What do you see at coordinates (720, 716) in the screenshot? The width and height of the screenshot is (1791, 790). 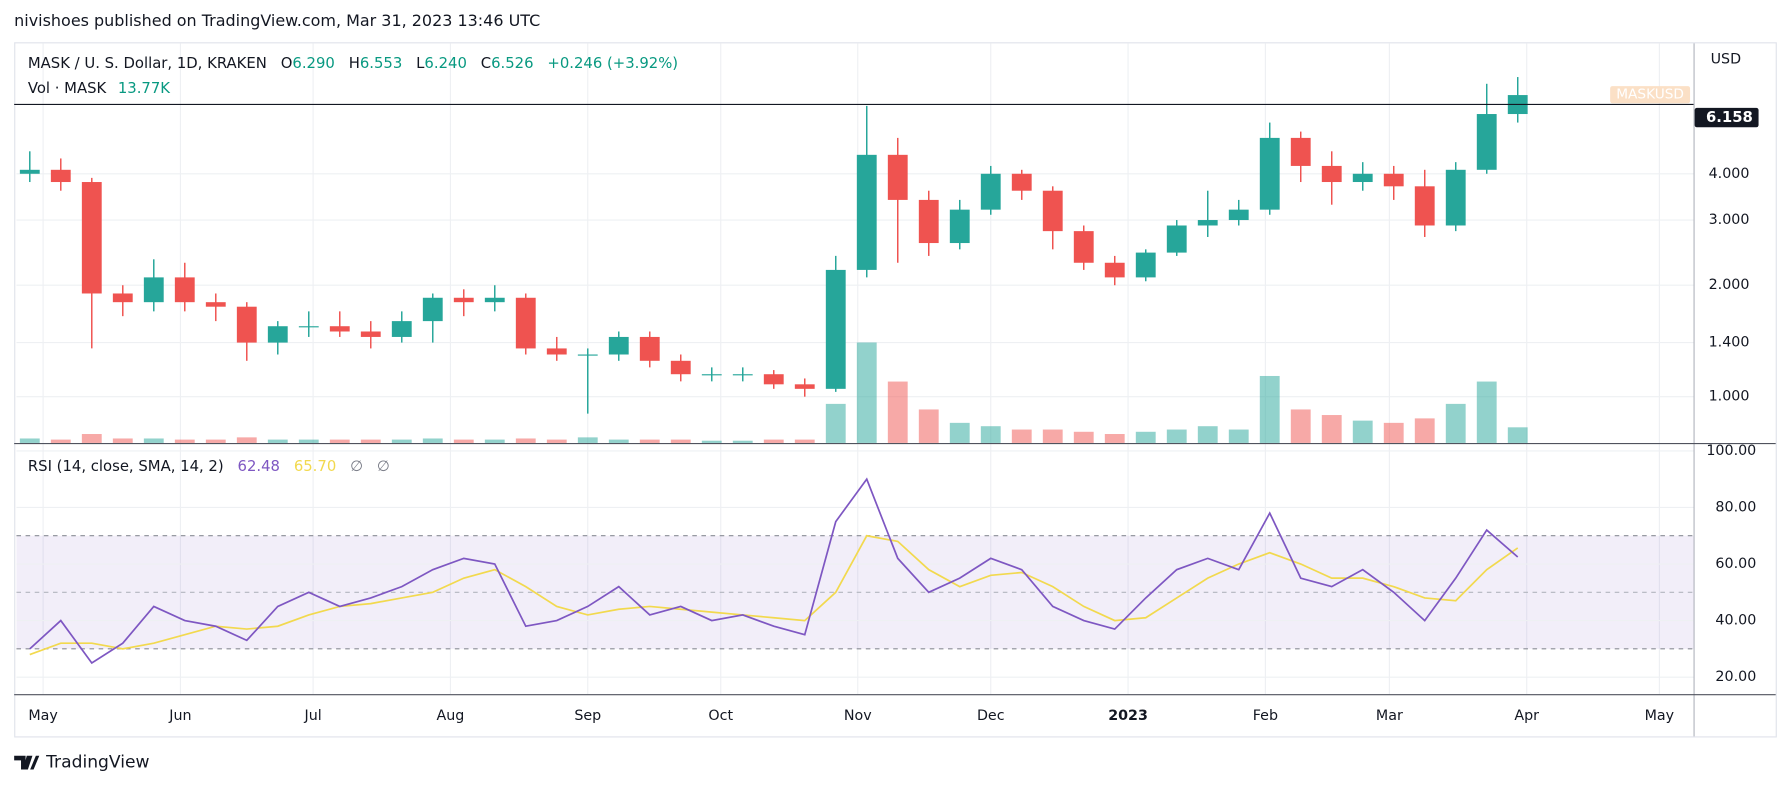 I see `x-tick-label: Oct` at bounding box center [720, 716].